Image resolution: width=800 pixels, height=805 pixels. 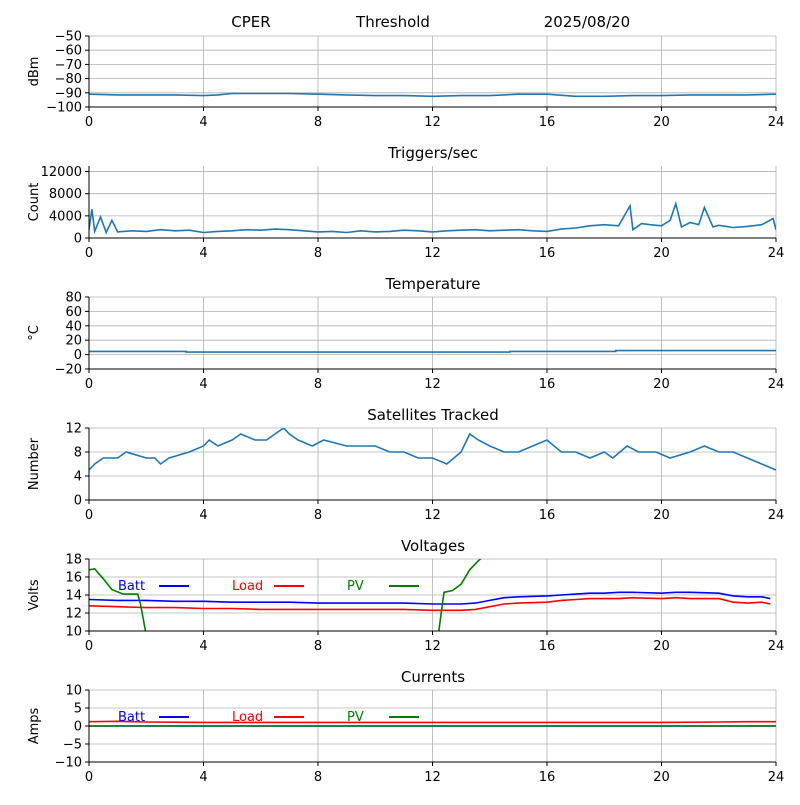 What do you see at coordinates (432, 415) in the screenshot?
I see `chart-title: Satellites Tracked` at bounding box center [432, 415].